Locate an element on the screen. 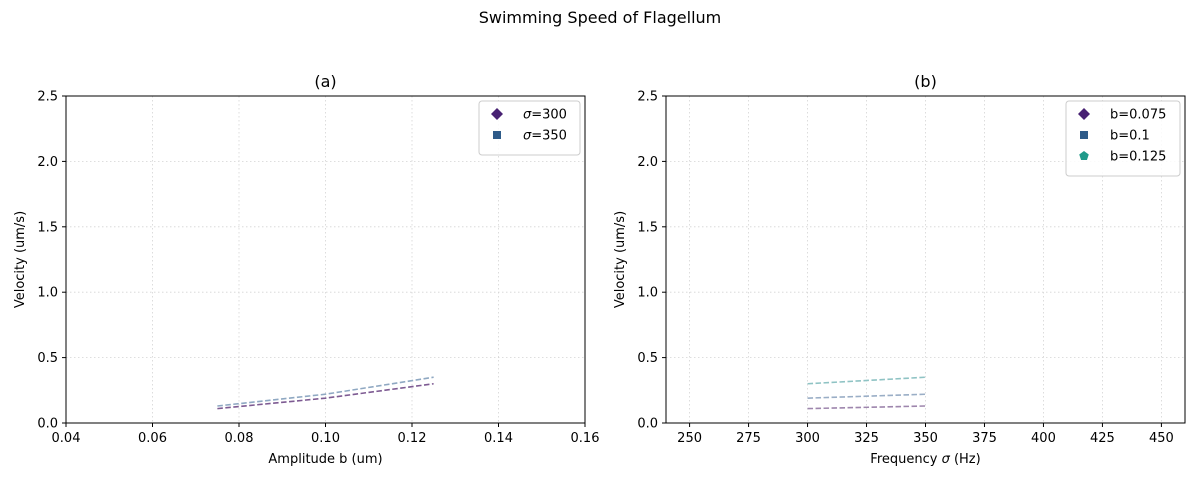 This screenshot has width=1200, height=500. legend: b=0.075 b=0.1 b=0.125 is located at coordinates (1123, 138).